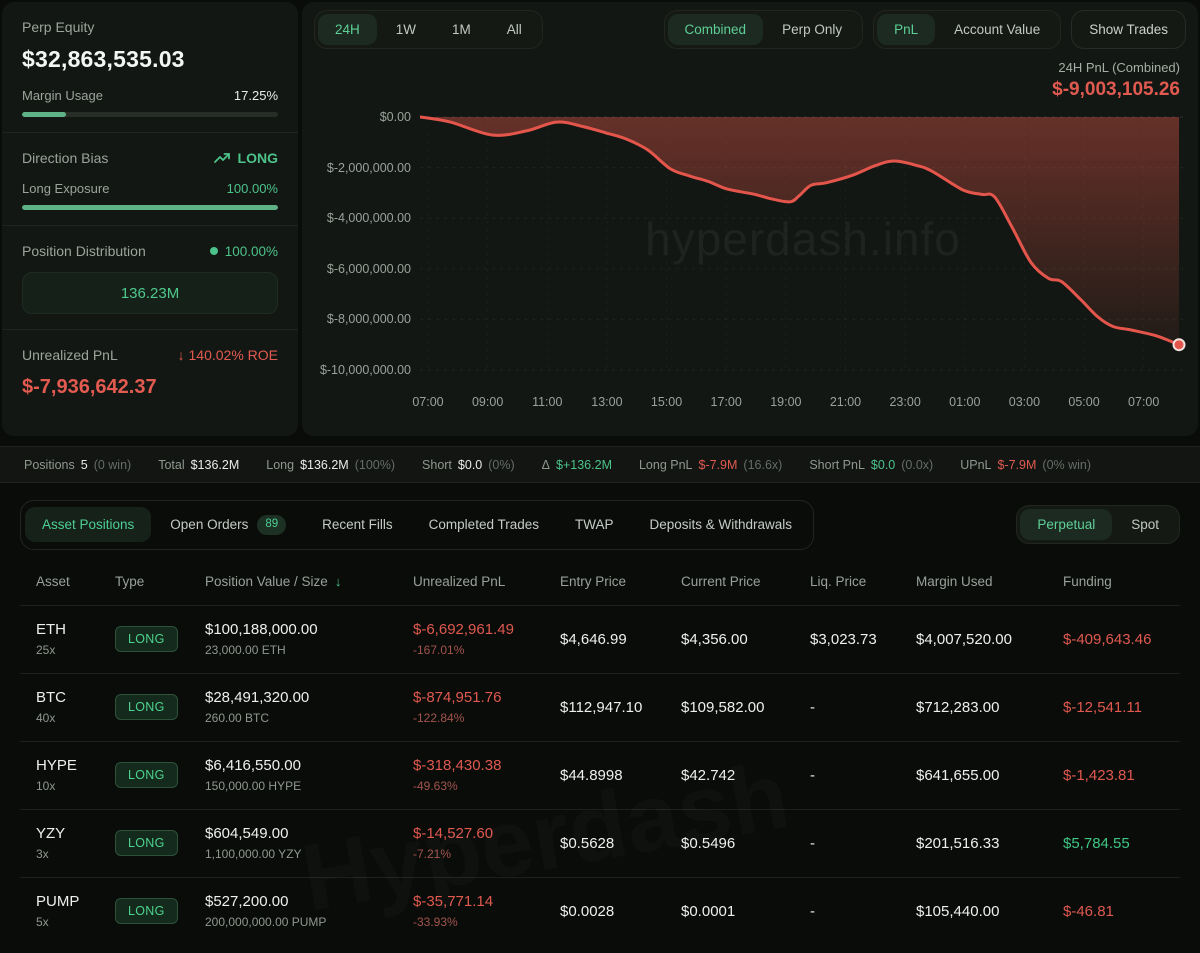 The image size is (1200, 953). What do you see at coordinates (917, 464) in the screenshot?
I see `stat-extra: (0.0x)` at bounding box center [917, 464].